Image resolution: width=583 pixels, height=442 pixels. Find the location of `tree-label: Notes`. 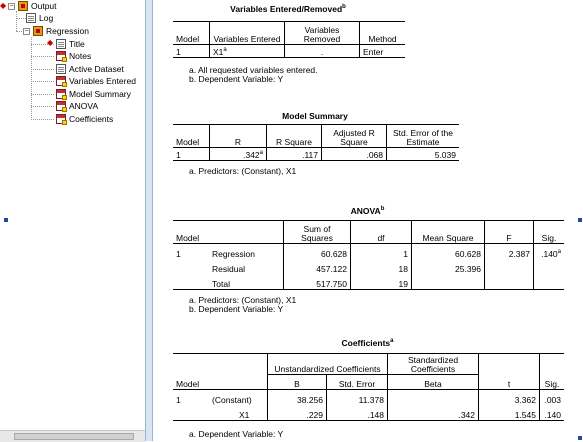

tree-label: Notes is located at coordinates (80, 56).